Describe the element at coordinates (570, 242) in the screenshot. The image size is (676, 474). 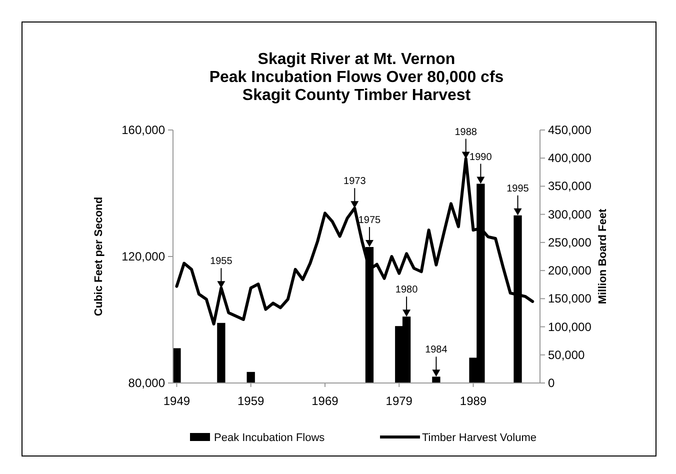
I see `y2-tick-label: 250,000` at that location.